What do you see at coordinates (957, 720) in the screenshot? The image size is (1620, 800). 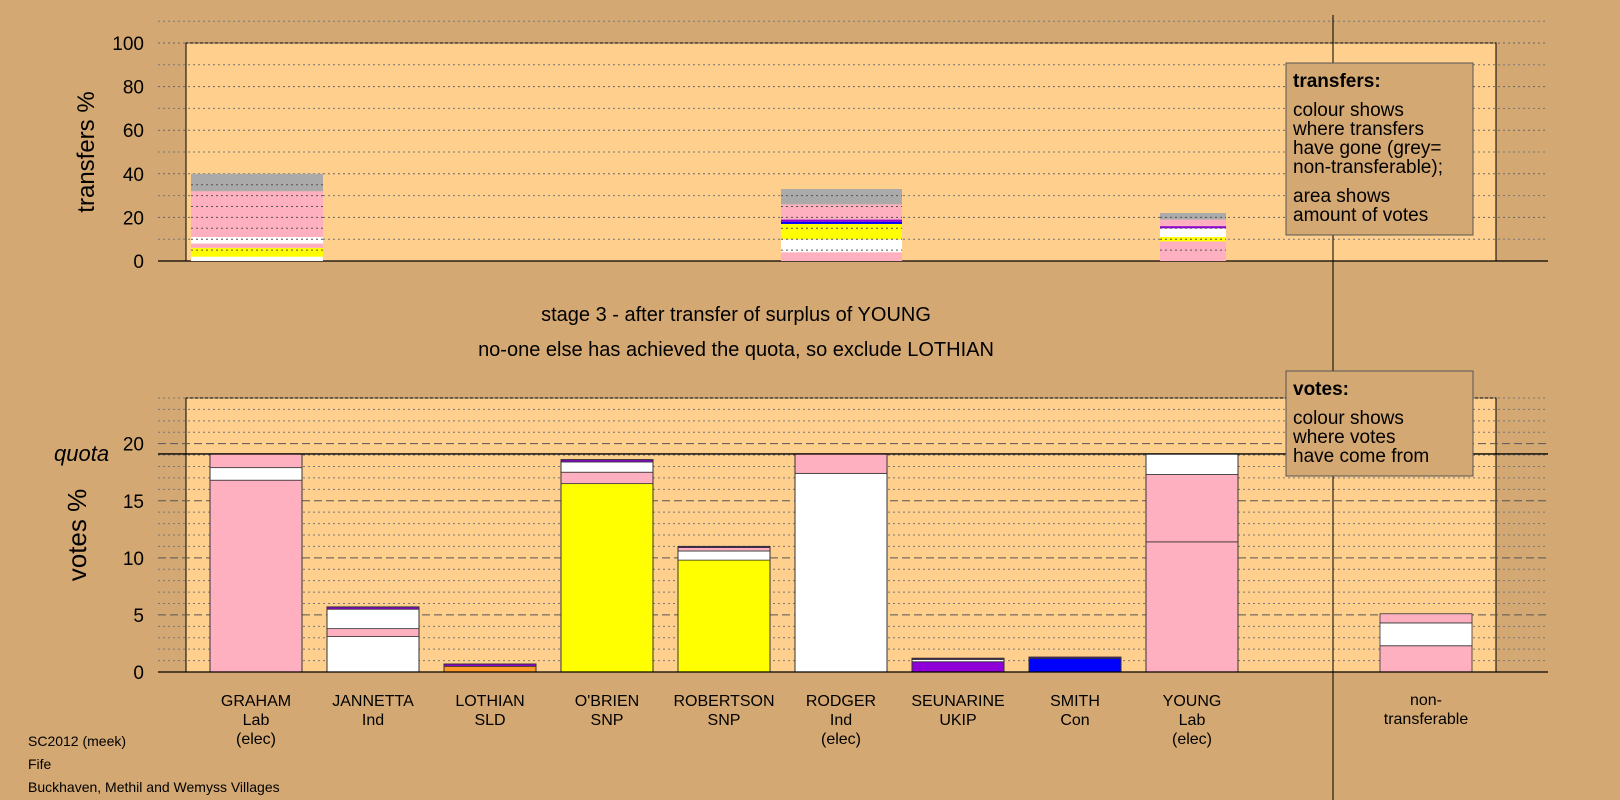 I see `candidate-party: UKIP` at bounding box center [957, 720].